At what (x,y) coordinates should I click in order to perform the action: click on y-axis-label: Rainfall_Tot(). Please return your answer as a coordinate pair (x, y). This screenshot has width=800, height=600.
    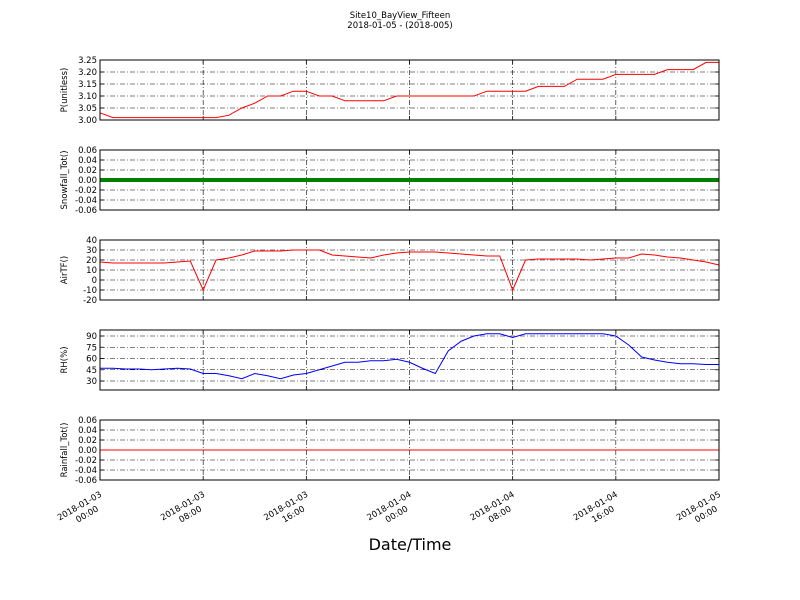
    Looking at the image, I should click on (65, 450).